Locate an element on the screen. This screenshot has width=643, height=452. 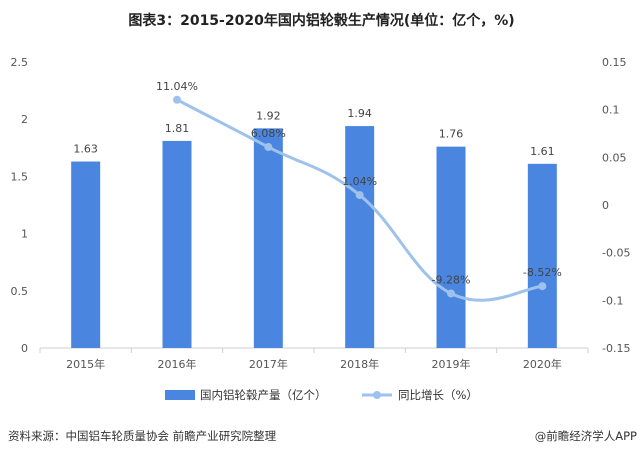
left-tick-label: 0 is located at coordinates (24, 348).